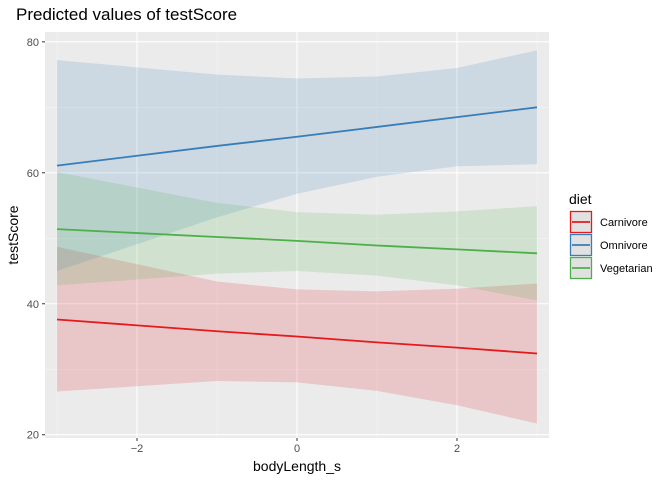  What do you see at coordinates (626, 269) in the screenshot?
I see `legend-label-vegetarian: Vegetarian` at bounding box center [626, 269].